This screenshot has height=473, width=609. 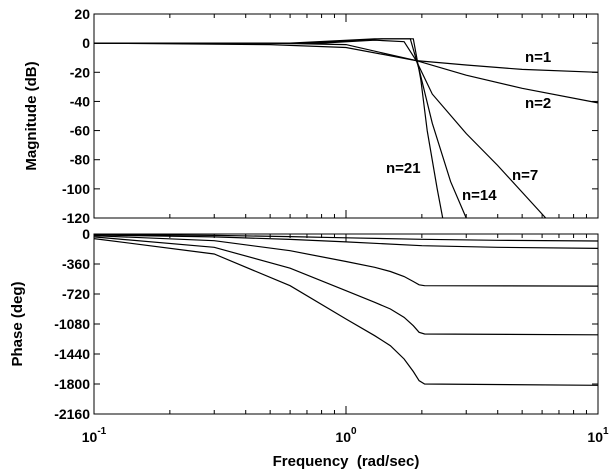 I want to click on x-tick-label: 10⁰, so click(x=346, y=435).